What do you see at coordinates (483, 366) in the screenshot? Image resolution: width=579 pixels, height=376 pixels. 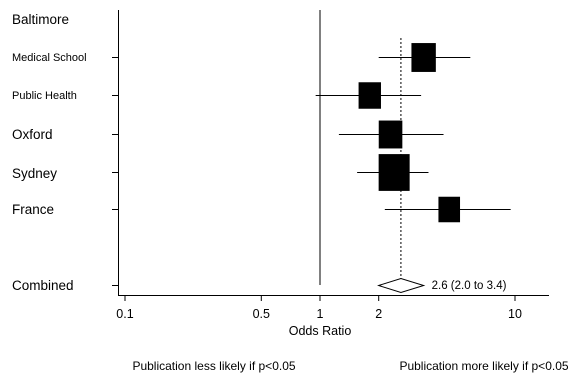 I see `caption-more-likely: Publication more likely if p<0.05` at bounding box center [483, 366].